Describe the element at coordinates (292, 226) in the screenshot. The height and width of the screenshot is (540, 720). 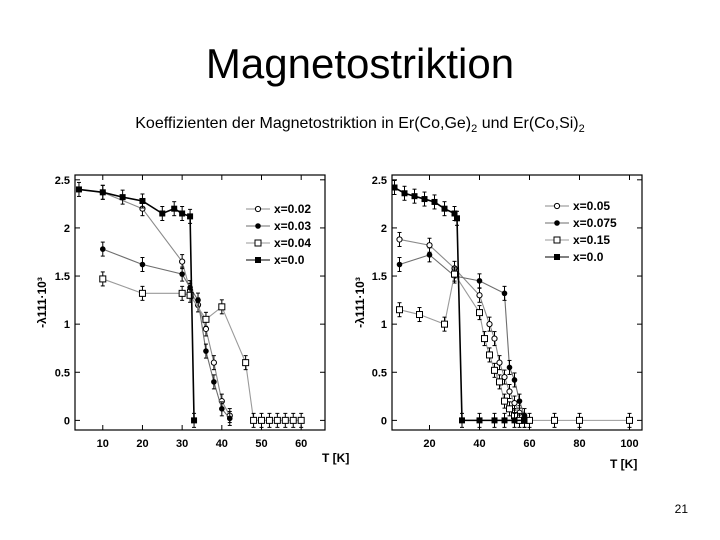
I see `legend-label: x=0.03` at that location.